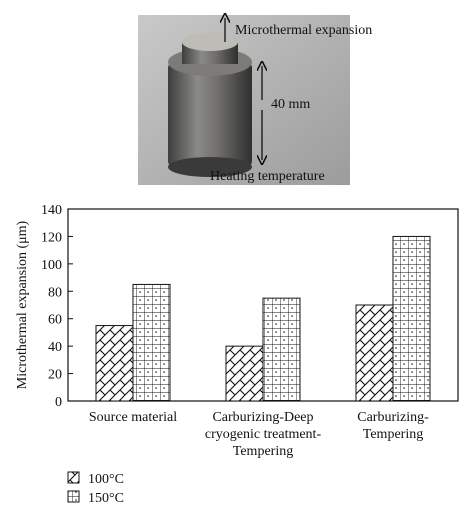 This screenshot has width=474, height=529. What do you see at coordinates (55, 292) in the screenshot?
I see `y-tick-label: 80` at bounding box center [55, 292].